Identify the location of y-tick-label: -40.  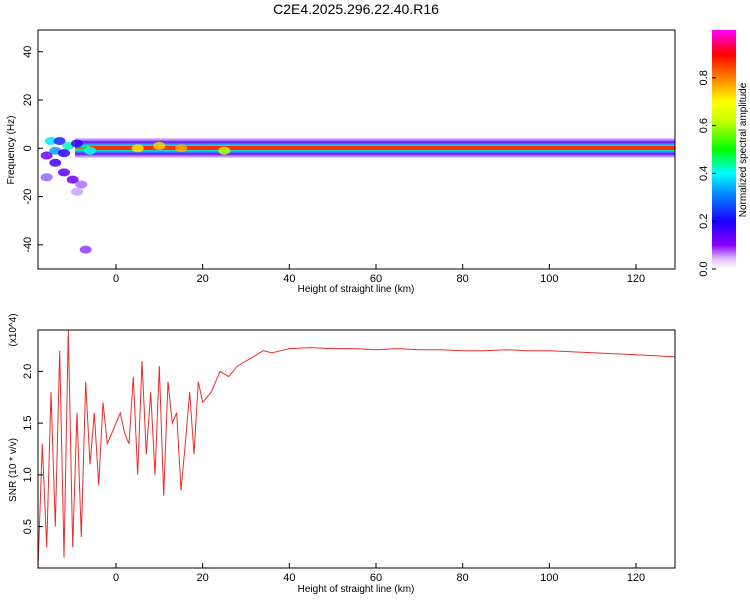
(28, 245).